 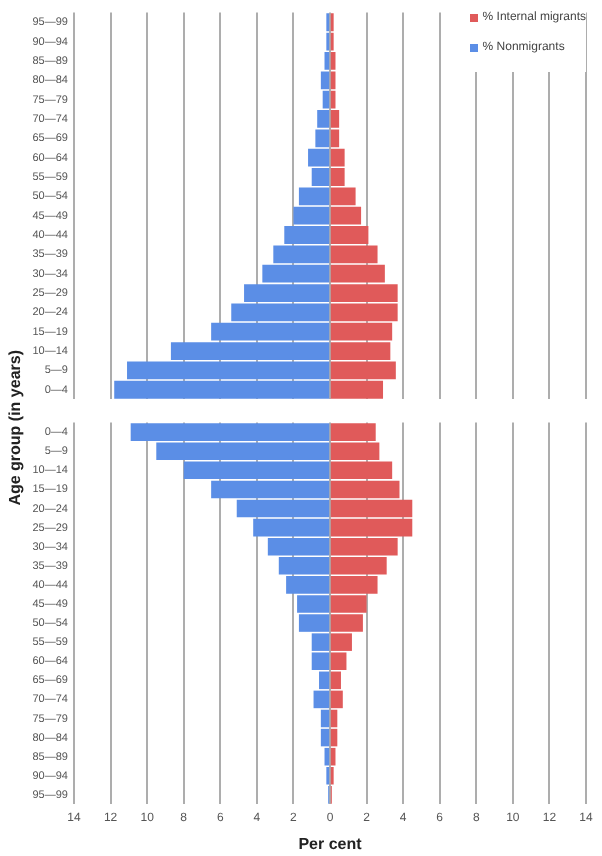 What do you see at coordinates (14, 428) in the screenshot?
I see `y-axis-title: Age group (in years)` at bounding box center [14, 428].